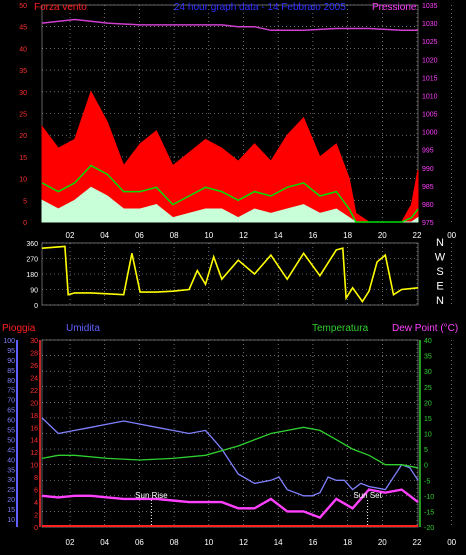 The height and width of the screenshot is (555, 466). I want to click on rain-axis-tick: 24, so click(34, 378).